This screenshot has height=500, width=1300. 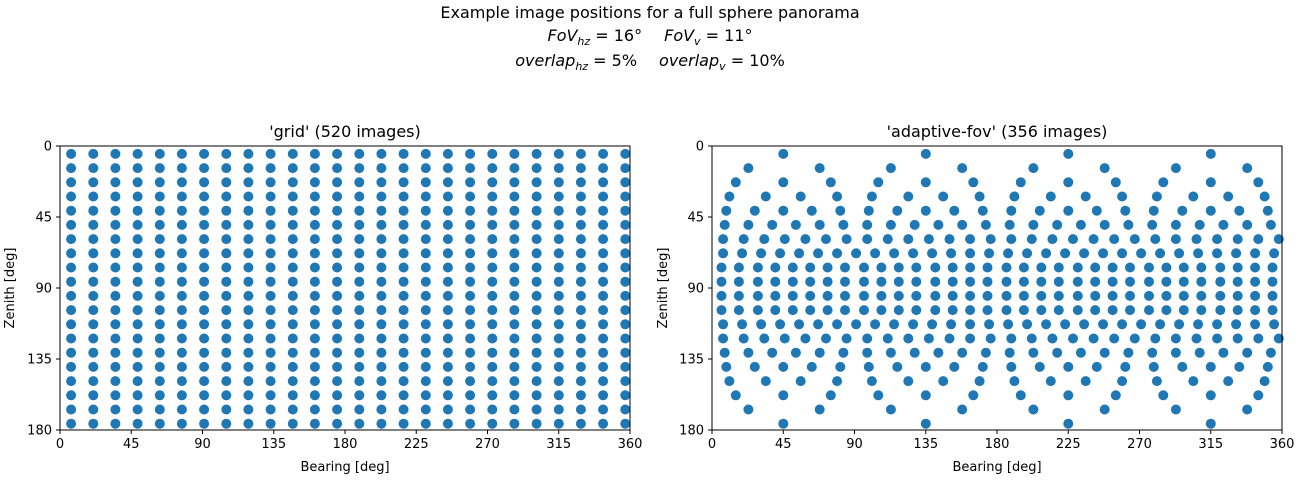 What do you see at coordinates (43, 289) in the screenshot?
I see `y-tick-label: 90` at bounding box center [43, 289].